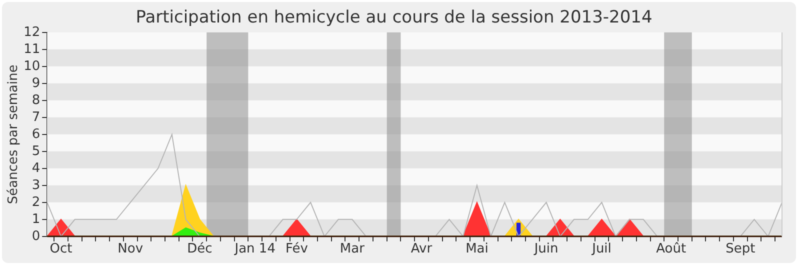  Describe the element at coordinates (421, 249) in the screenshot. I see `x-tick-label: Avr` at that location.